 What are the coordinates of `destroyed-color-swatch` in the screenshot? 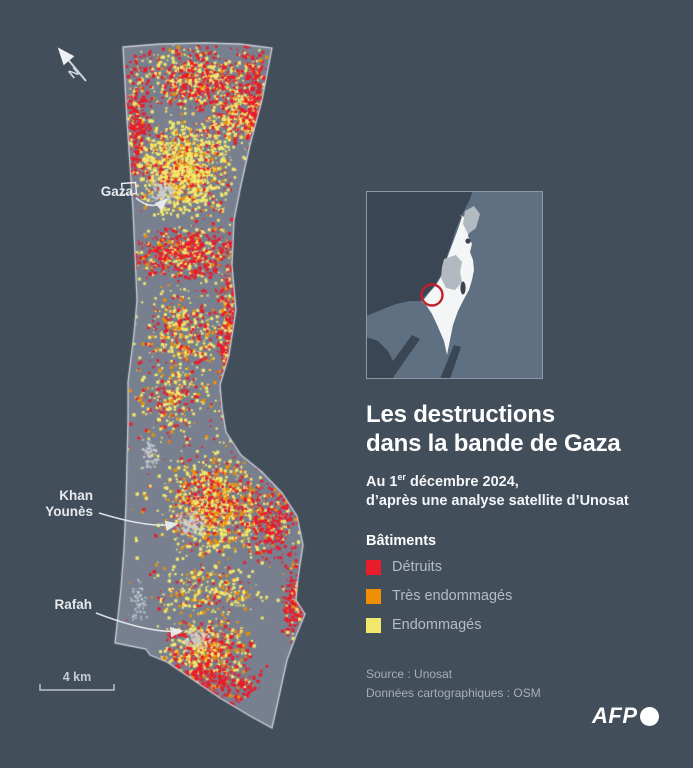 It's located at (373, 567).